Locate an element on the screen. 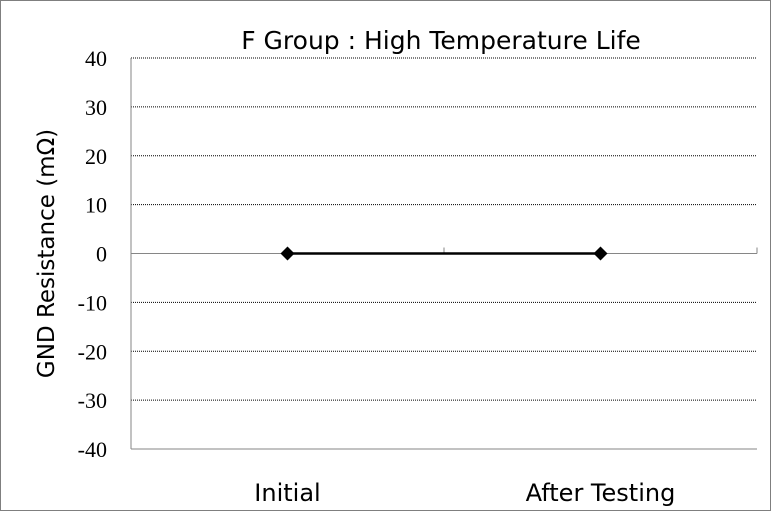  y-tick-label: -40 is located at coordinates (92, 449).